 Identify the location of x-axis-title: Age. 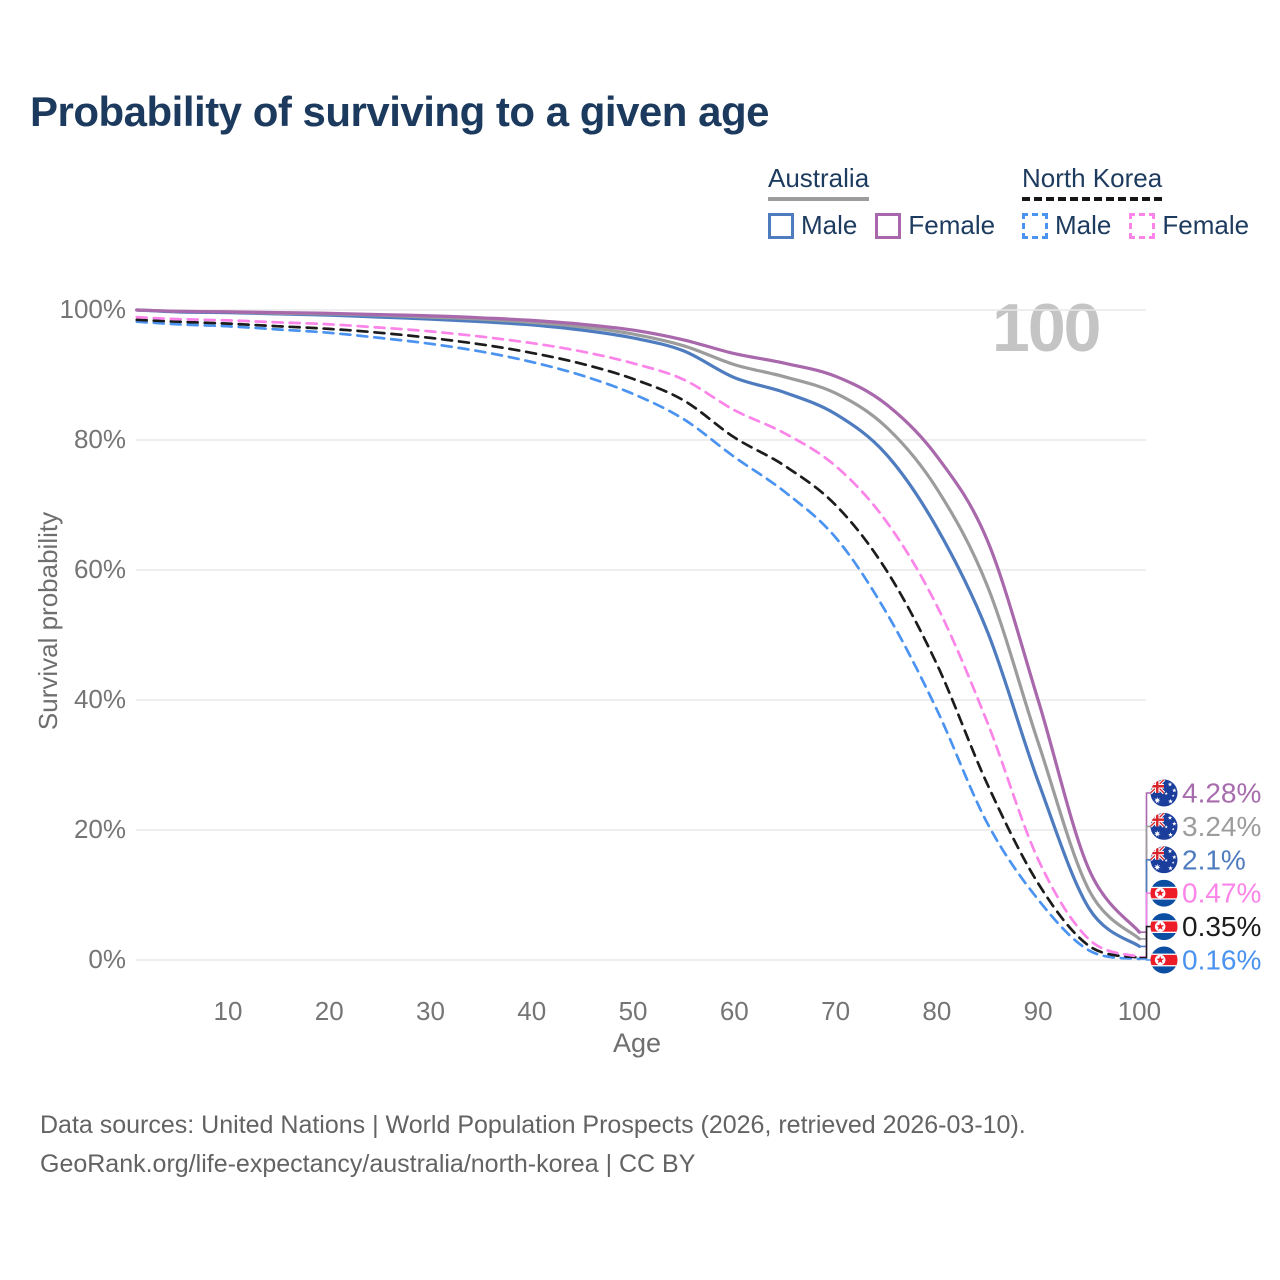
(637, 1043).